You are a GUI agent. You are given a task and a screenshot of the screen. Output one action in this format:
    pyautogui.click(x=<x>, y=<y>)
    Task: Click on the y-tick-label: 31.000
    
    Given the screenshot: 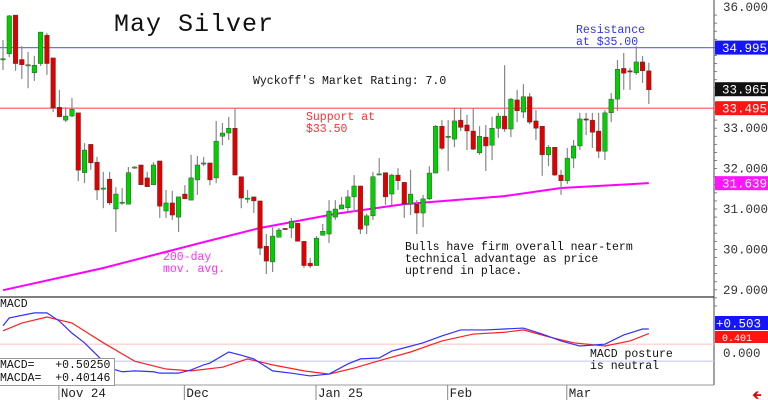 What is the action you would take?
    pyautogui.click(x=745, y=210)
    